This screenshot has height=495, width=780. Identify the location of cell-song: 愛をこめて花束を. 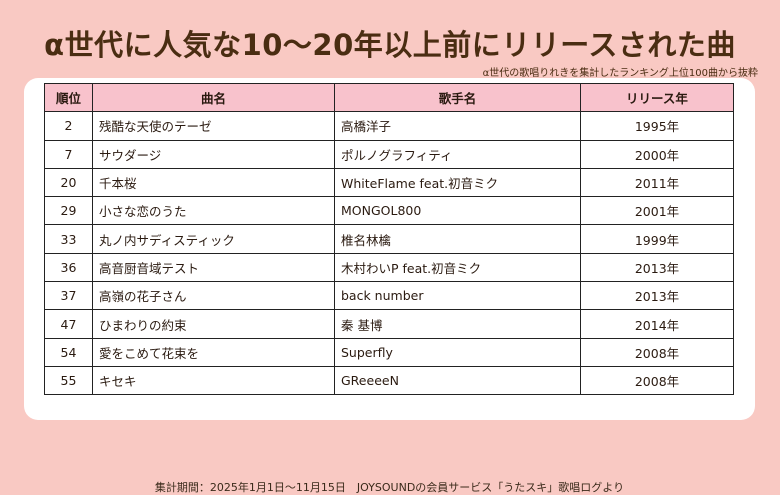
(213, 352).